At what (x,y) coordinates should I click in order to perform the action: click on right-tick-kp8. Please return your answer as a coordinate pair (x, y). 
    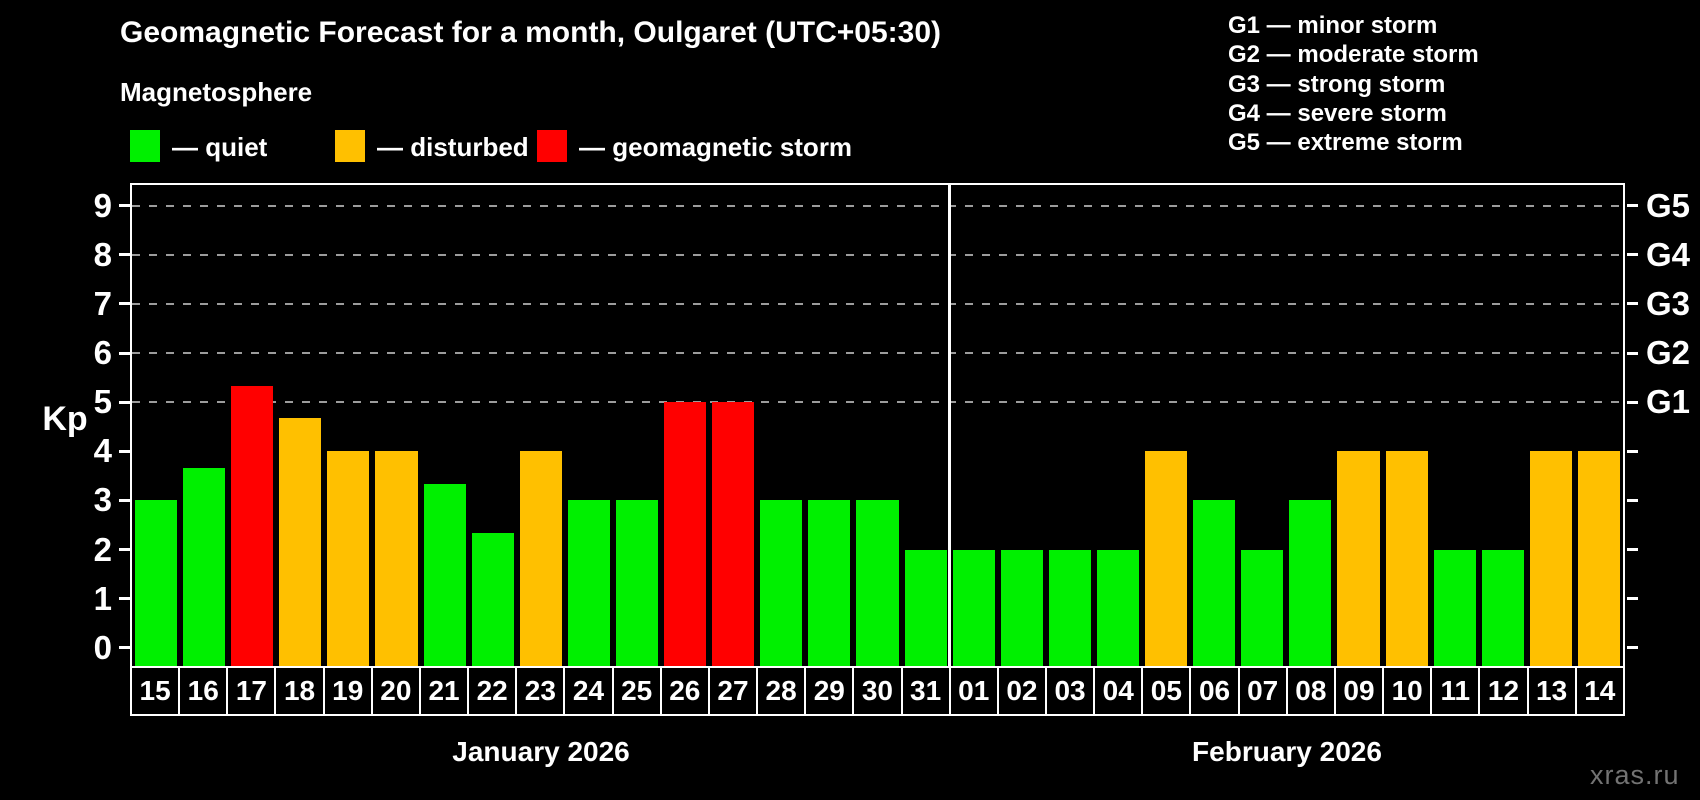
    Looking at the image, I should click on (1632, 255).